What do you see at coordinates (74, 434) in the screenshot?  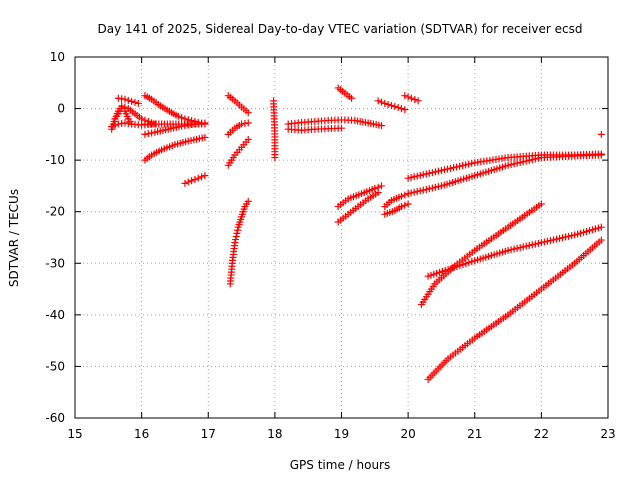 I see `x-tick-label: 15` at bounding box center [74, 434].